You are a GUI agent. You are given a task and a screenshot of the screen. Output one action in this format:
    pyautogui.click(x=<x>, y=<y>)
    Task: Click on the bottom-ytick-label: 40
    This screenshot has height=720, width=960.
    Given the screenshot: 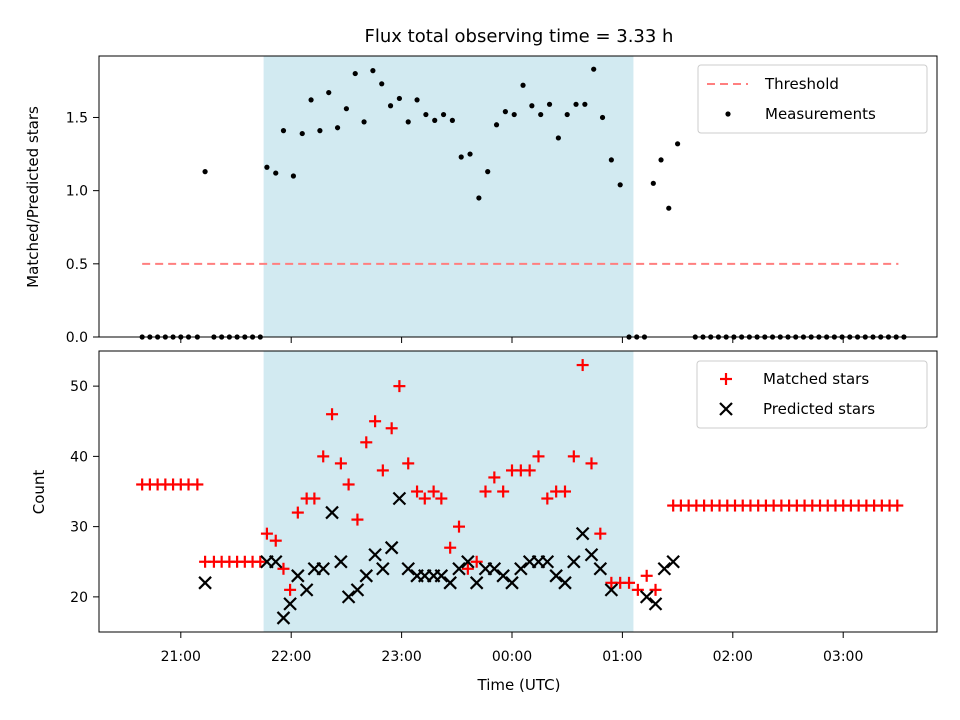 What is the action you would take?
    pyautogui.click(x=79, y=457)
    